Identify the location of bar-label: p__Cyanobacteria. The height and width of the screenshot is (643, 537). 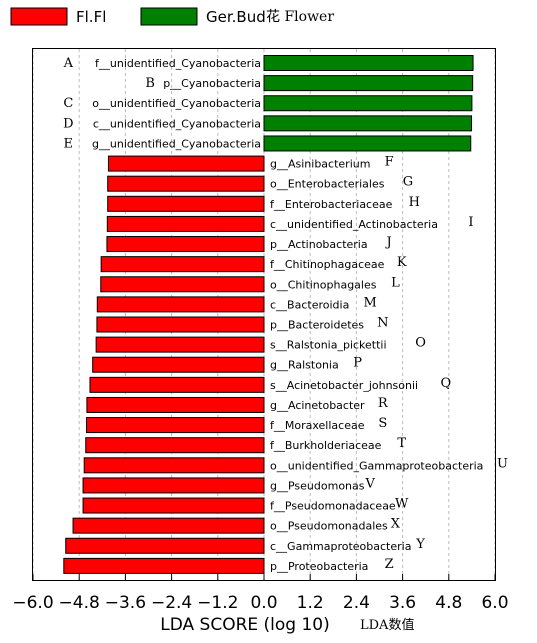
(212, 83).